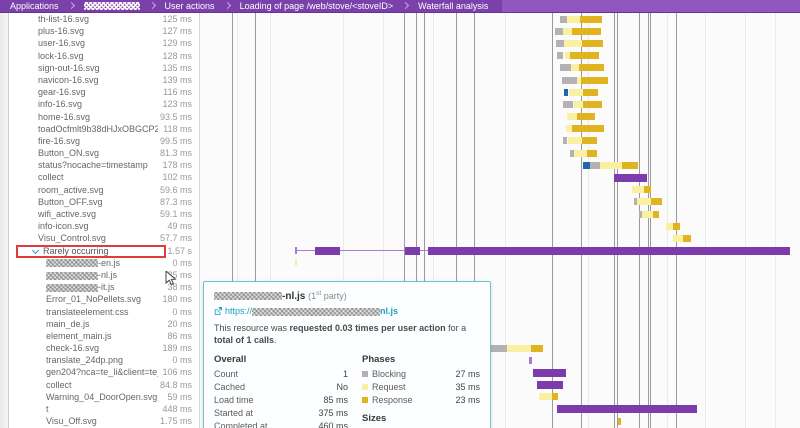 Image resolution: width=800 pixels, height=428 pixels. Describe the element at coordinates (400, 165) in the screenshot. I see `resource-row: status?nocache=timestamp 178 ms` at that location.